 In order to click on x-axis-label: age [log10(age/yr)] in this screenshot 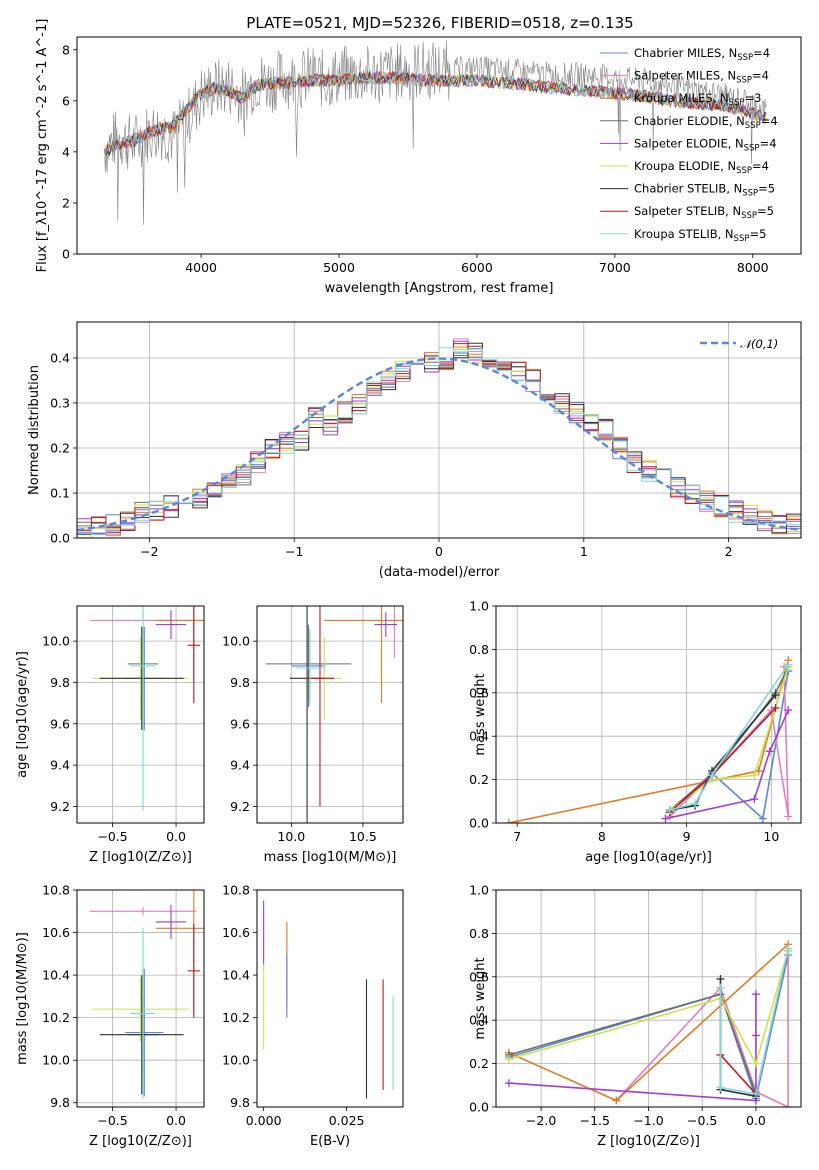, I will do `click(648, 857)`.